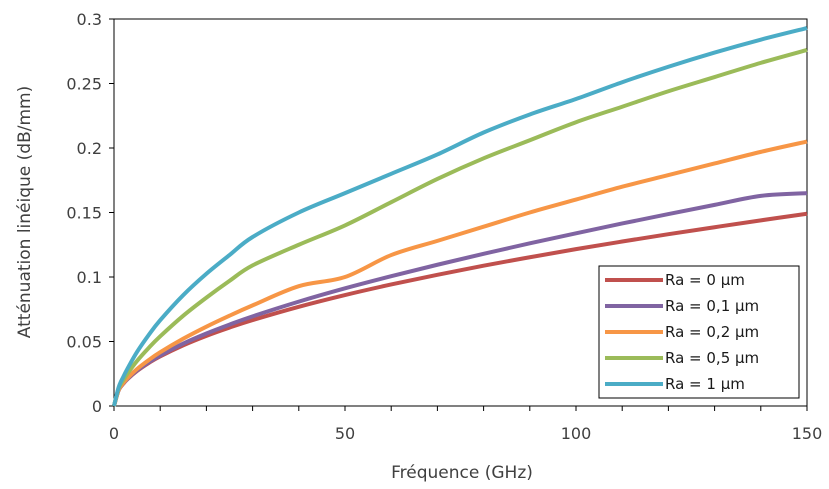 The image size is (829, 489). What do you see at coordinates (89, 148) in the screenshot?
I see `y-tick-label: 0.2` at bounding box center [89, 148].